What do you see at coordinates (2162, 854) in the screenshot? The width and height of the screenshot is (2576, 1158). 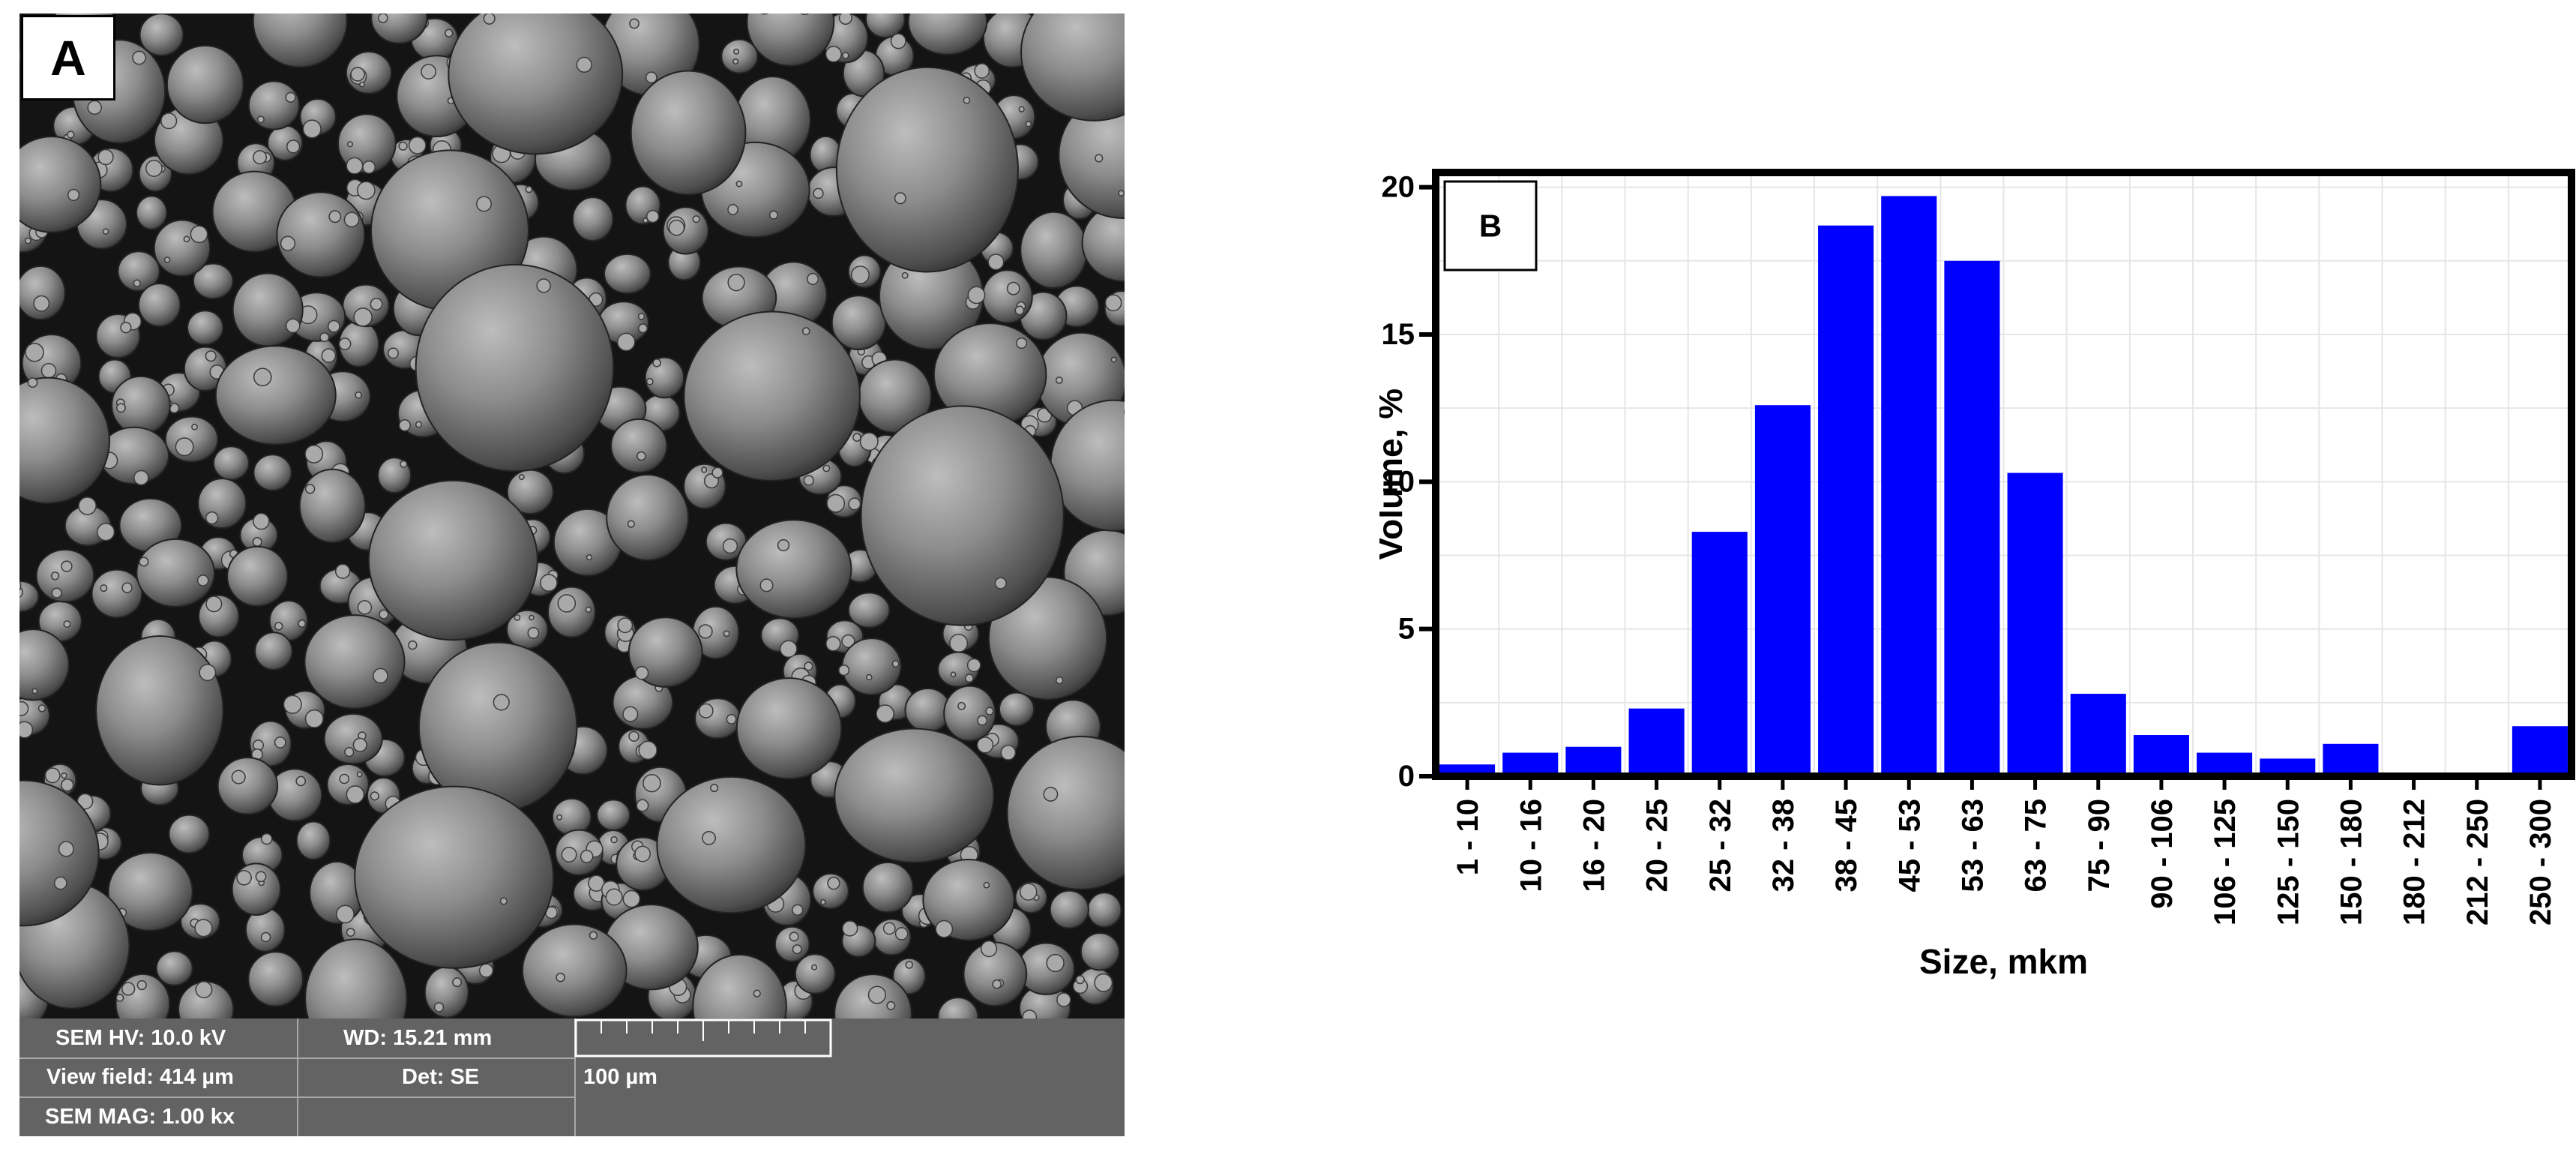 I see `x-tick-label: 90 - 106` at bounding box center [2162, 854].